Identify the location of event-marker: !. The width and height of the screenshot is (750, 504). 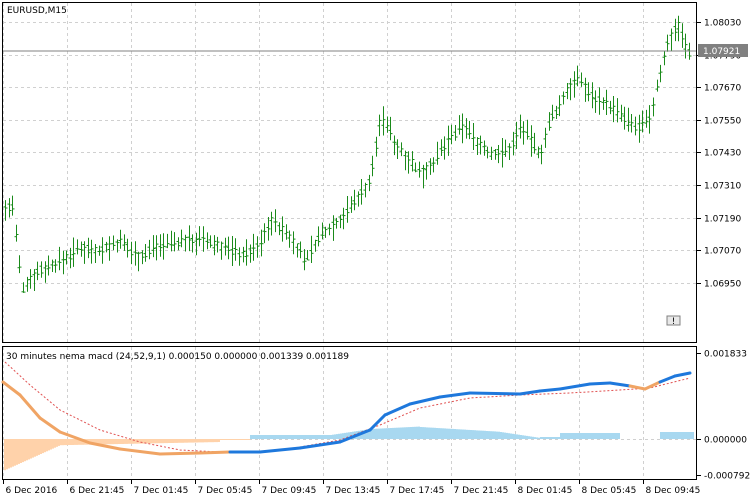
(673, 321).